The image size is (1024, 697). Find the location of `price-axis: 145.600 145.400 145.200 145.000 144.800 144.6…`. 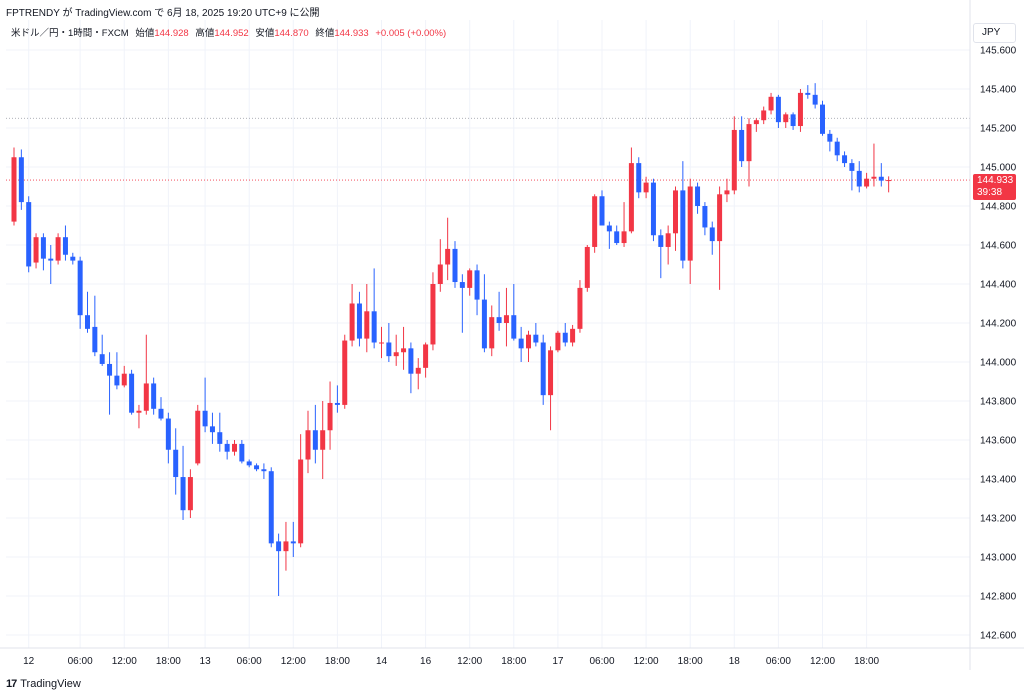

price-axis: 145.600 145.400 145.200 145.000 144.800 144.6… is located at coordinates (993, 335).